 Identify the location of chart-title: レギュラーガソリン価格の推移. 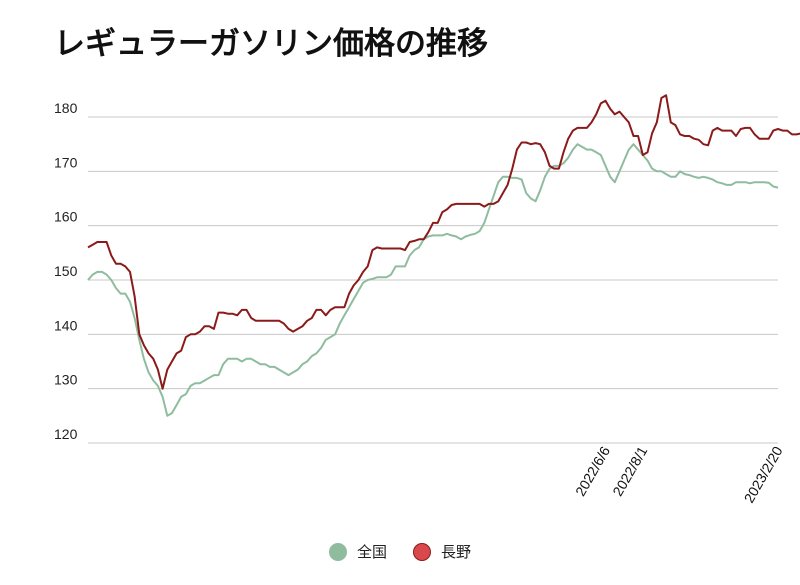
(271, 44).